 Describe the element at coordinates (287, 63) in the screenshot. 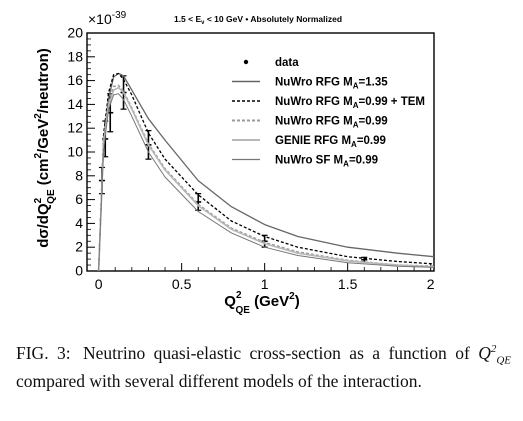

I see `legend-label: data` at that location.